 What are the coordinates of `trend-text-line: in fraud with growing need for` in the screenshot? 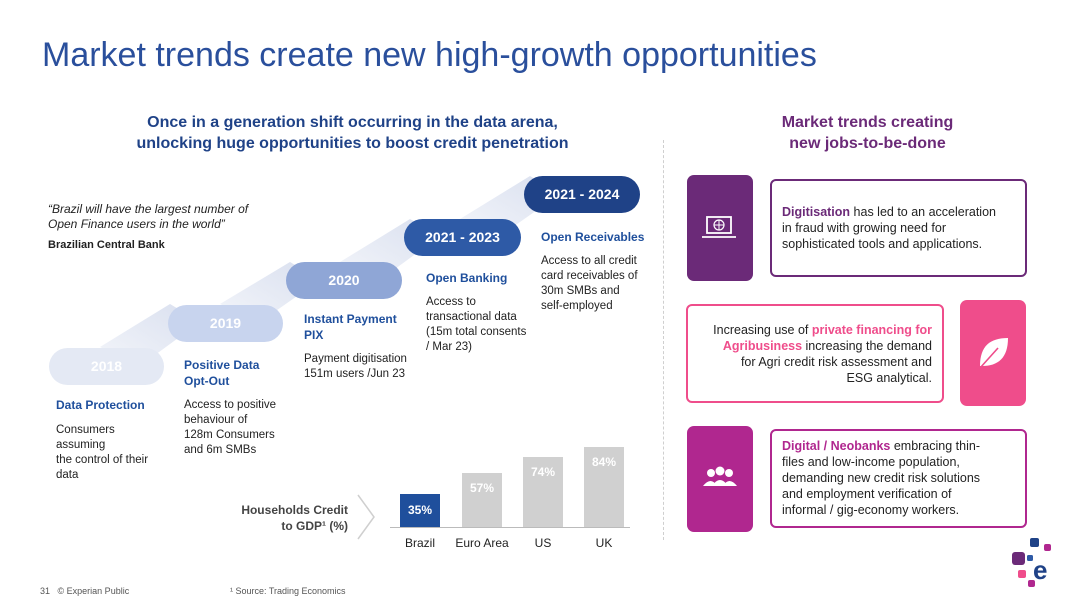 It's located at (864, 228).